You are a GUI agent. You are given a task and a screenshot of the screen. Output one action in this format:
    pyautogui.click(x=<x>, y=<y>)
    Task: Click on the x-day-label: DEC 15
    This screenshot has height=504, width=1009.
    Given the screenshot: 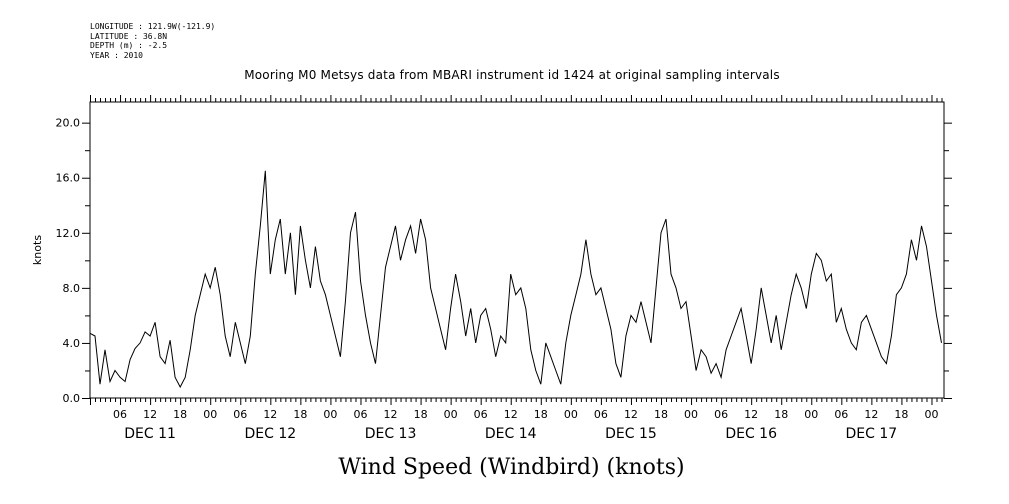 What is the action you would take?
    pyautogui.click(x=631, y=434)
    